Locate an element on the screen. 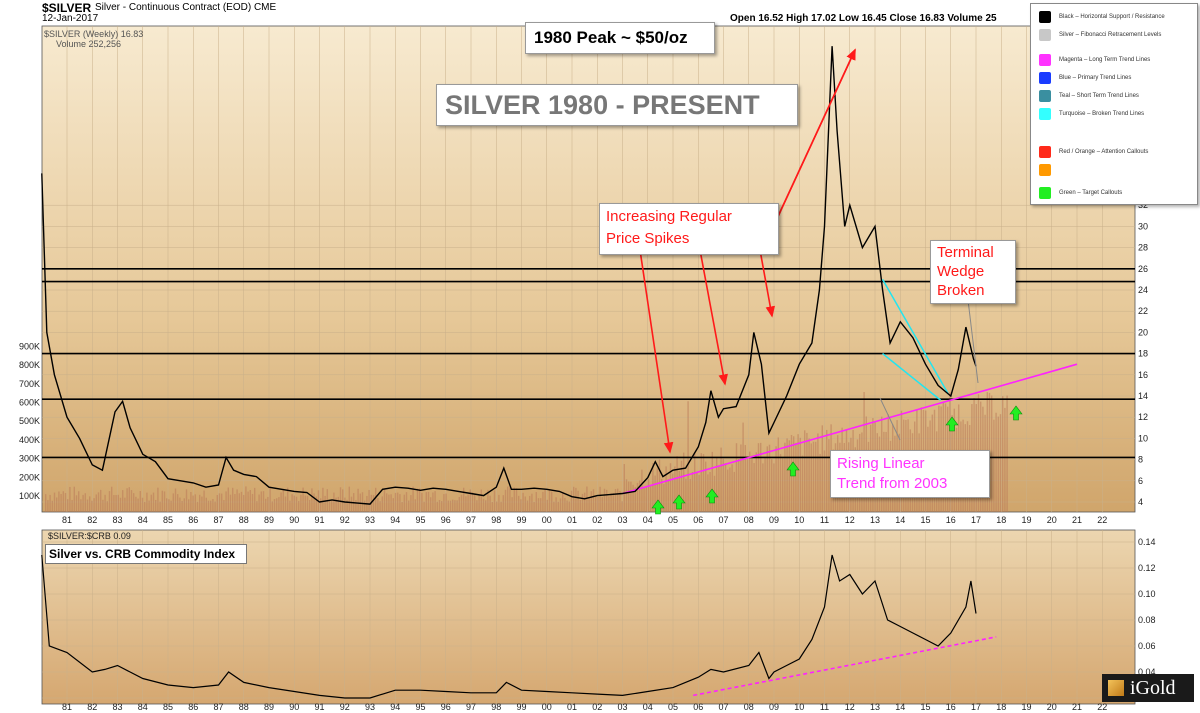  y-tick-label: 16 is located at coordinates (1143, 375).